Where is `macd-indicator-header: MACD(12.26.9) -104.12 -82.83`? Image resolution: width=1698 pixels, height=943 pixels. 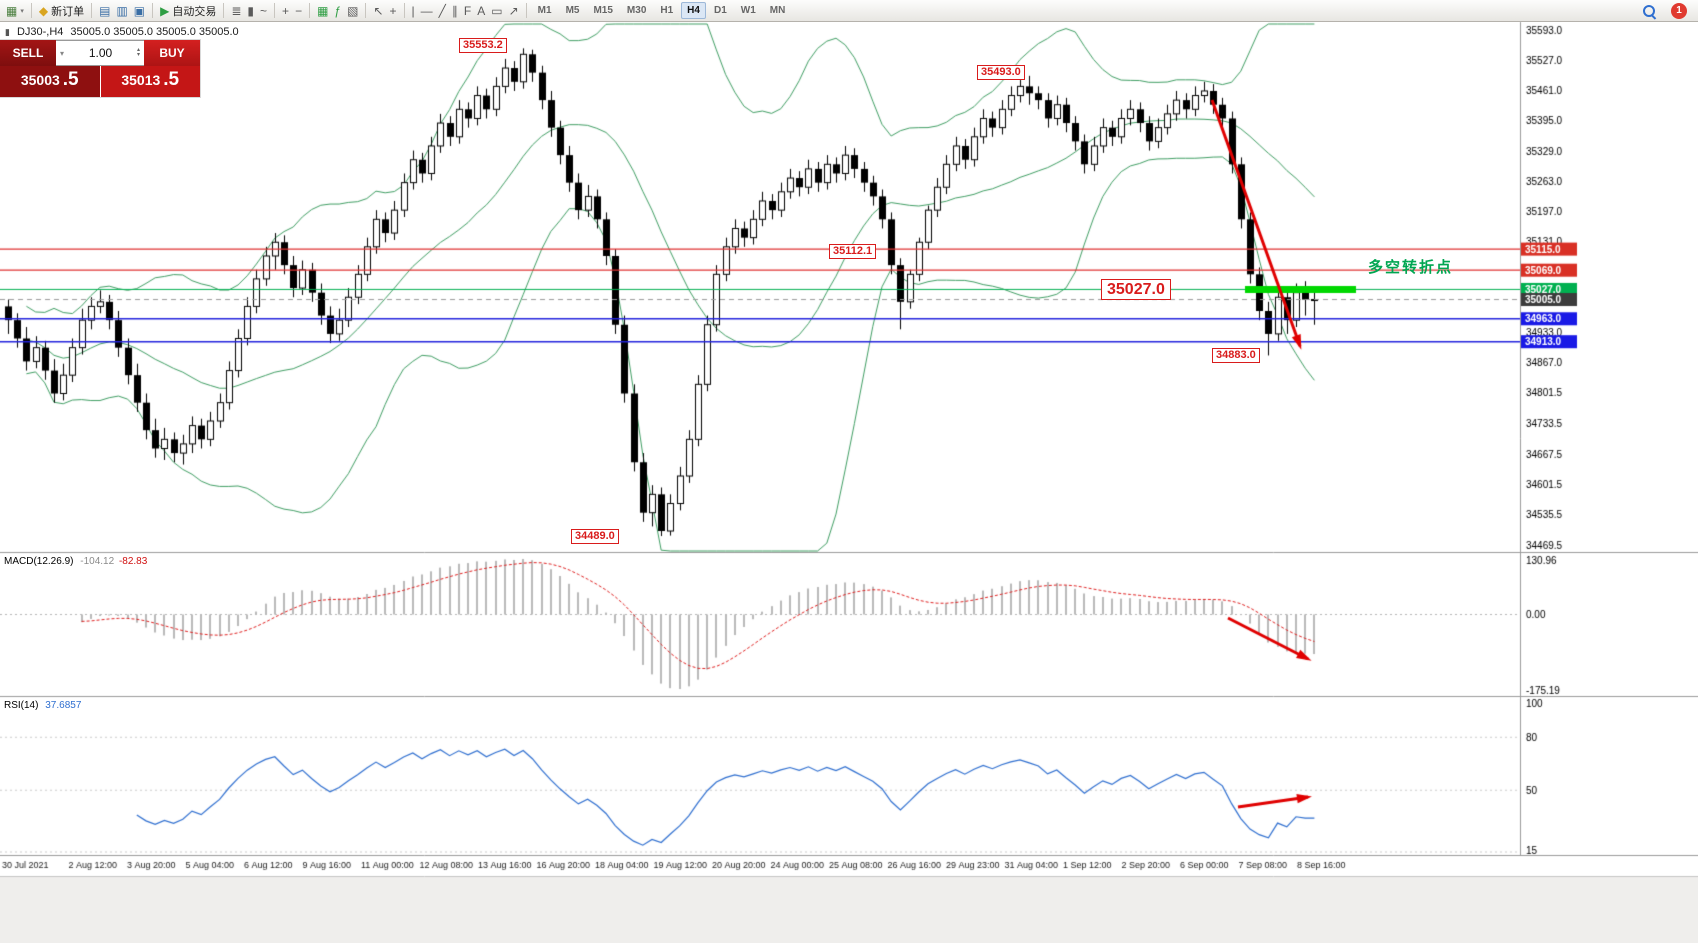
macd-indicator-header: MACD(12.26.9) -104.12 -82.83 is located at coordinates (75, 561).